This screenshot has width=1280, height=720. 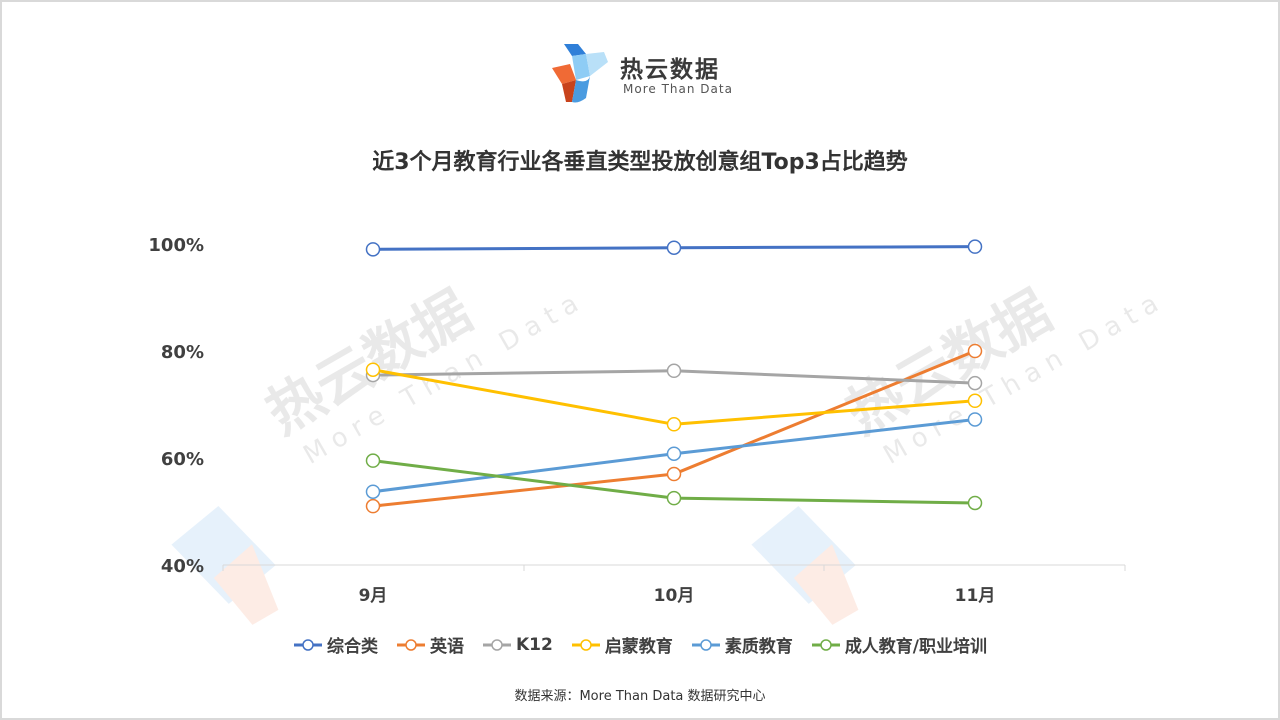 What do you see at coordinates (176, 245) in the screenshot?
I see `y-tick-label: 100%` at bounding box center [176, 245].